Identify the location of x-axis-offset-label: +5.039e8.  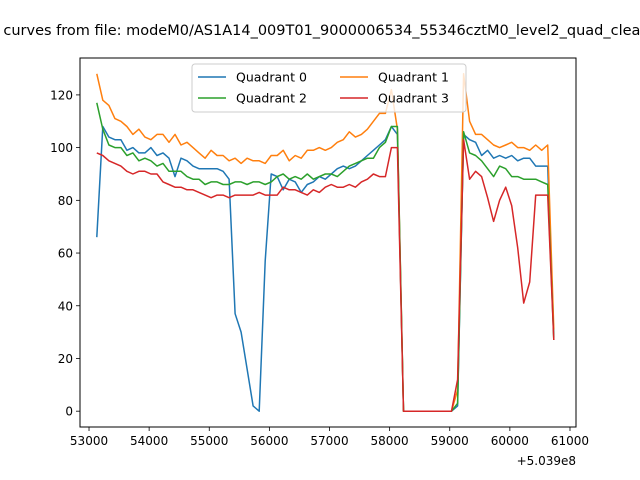
(546, 461).